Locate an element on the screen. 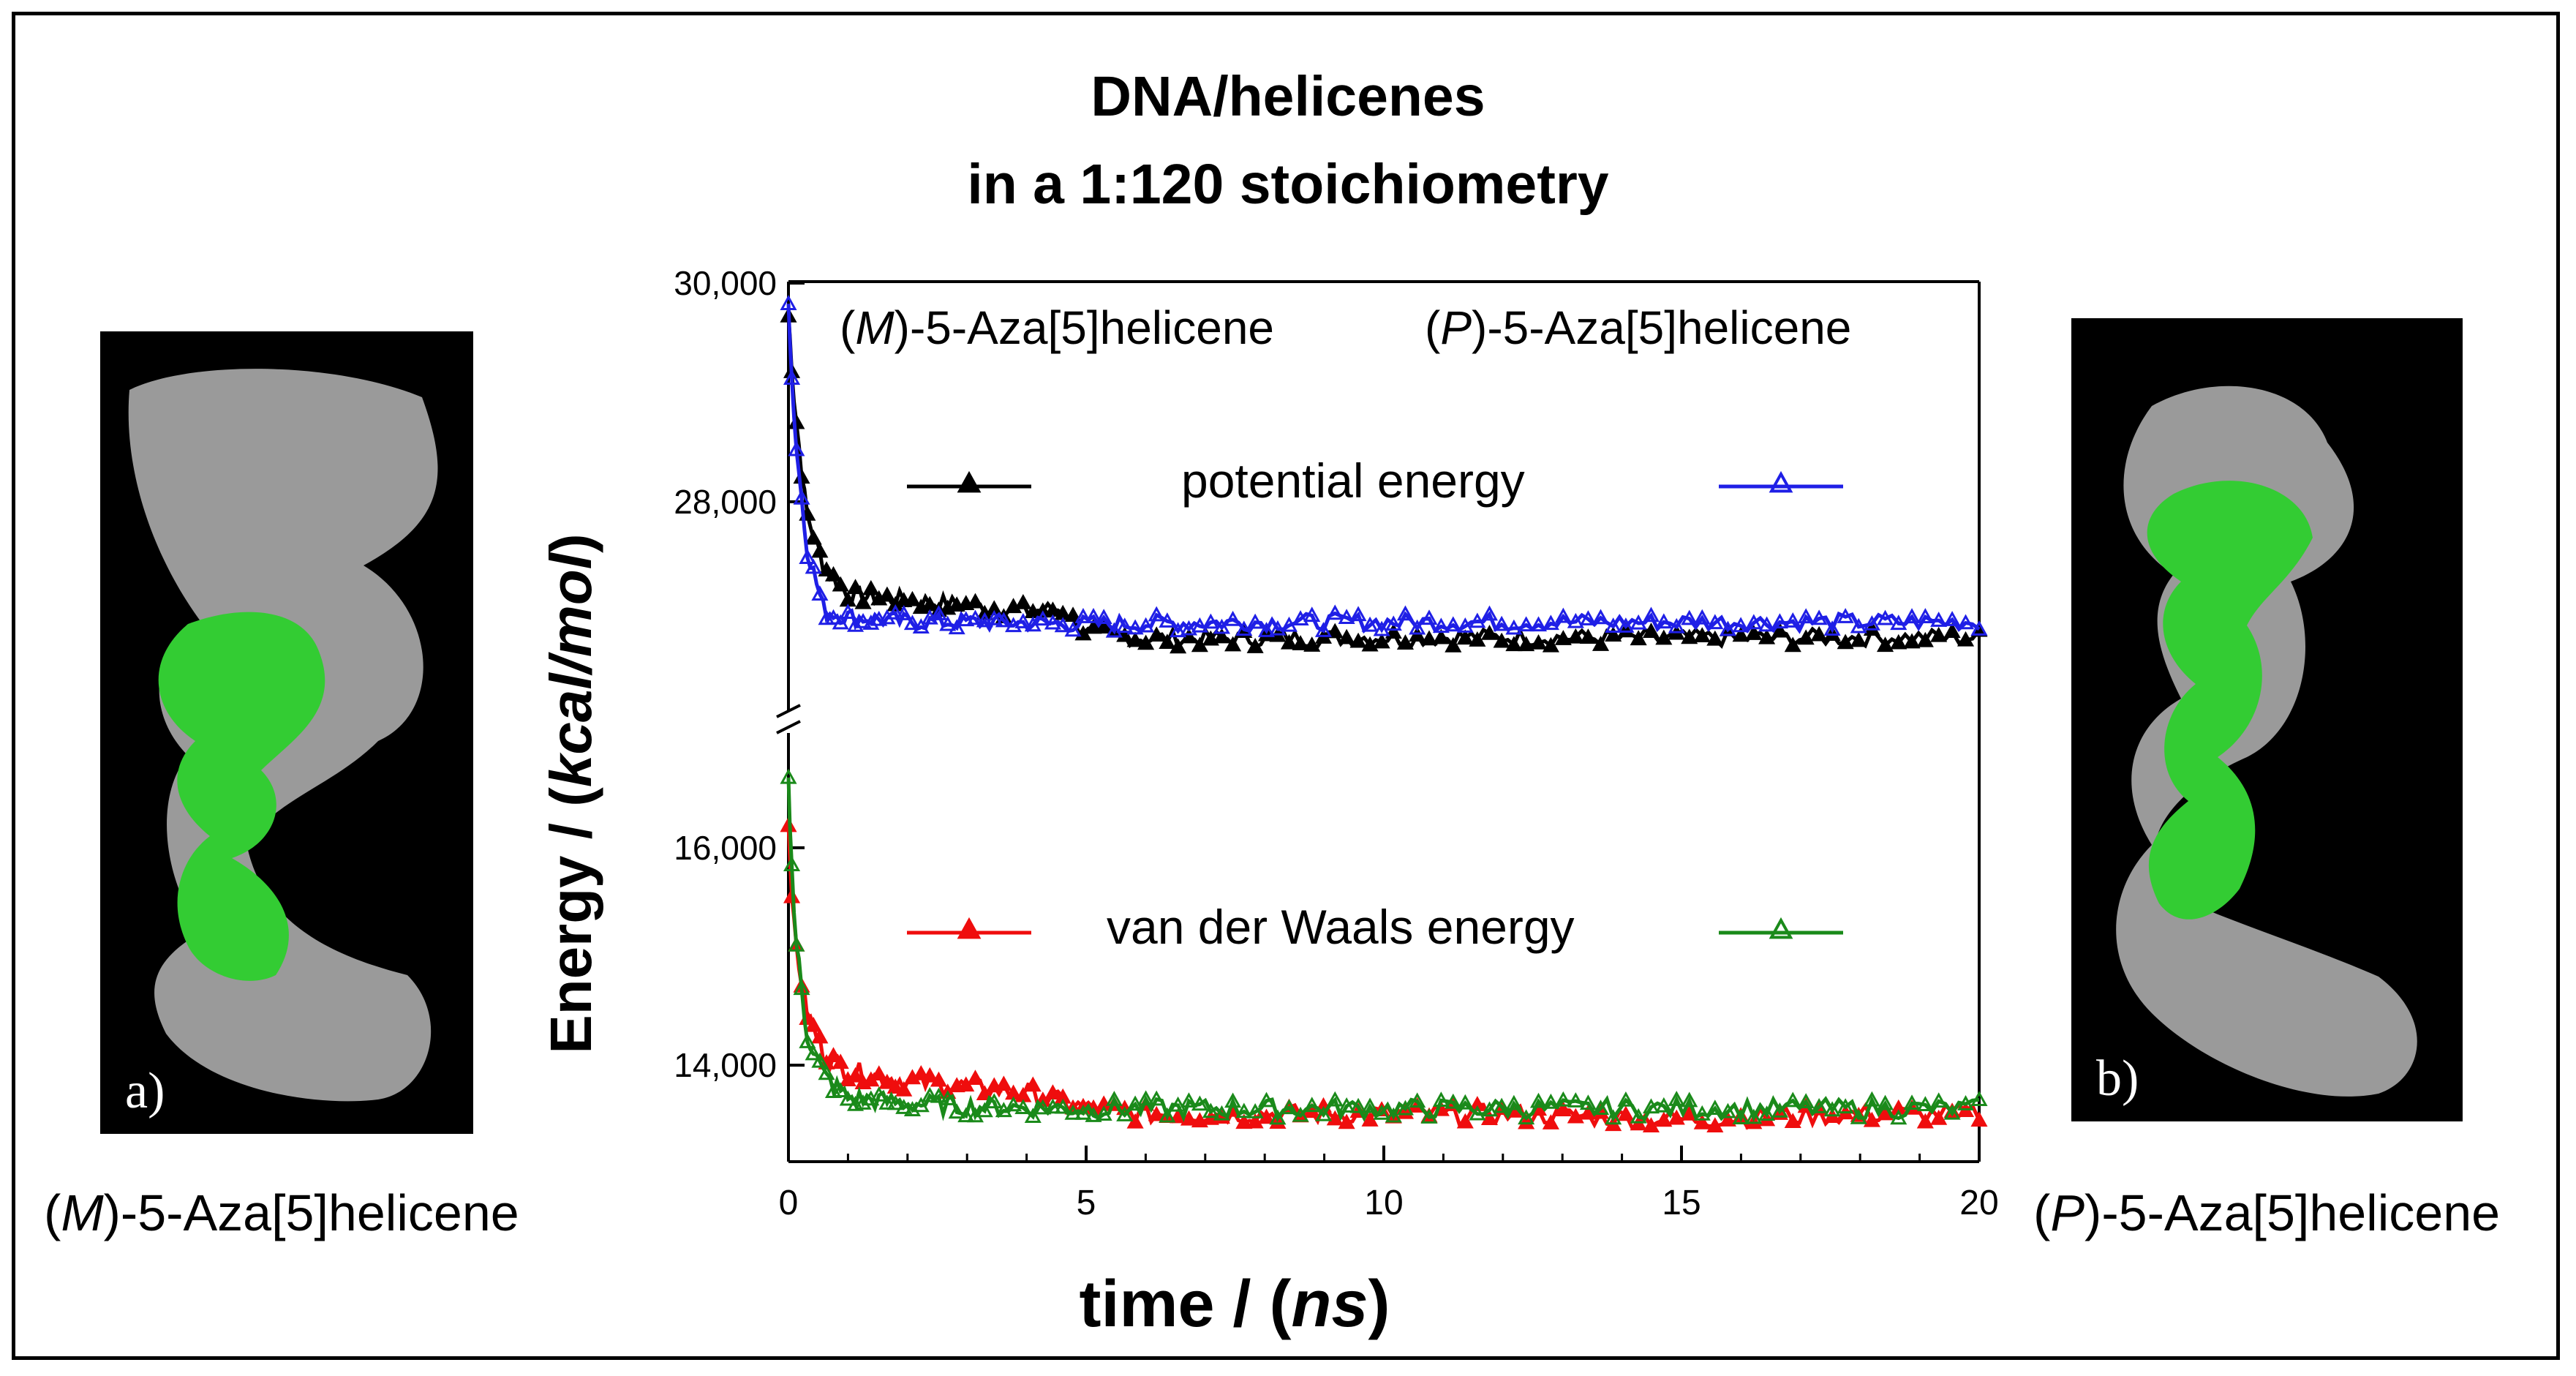  legend-marker is located at coordinates (969, 928).